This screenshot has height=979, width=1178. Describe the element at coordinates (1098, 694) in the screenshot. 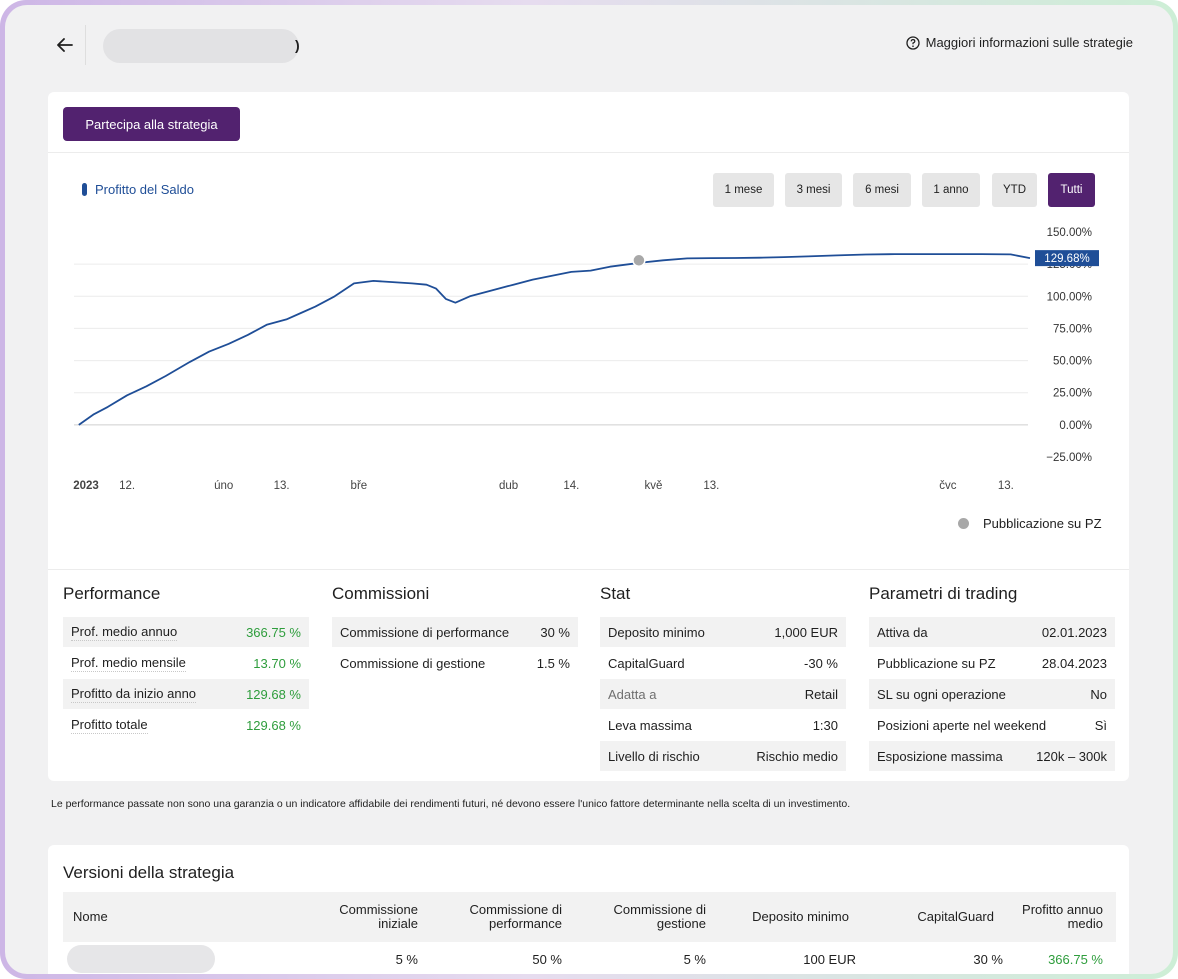

I see `stat-value: No` at that location.